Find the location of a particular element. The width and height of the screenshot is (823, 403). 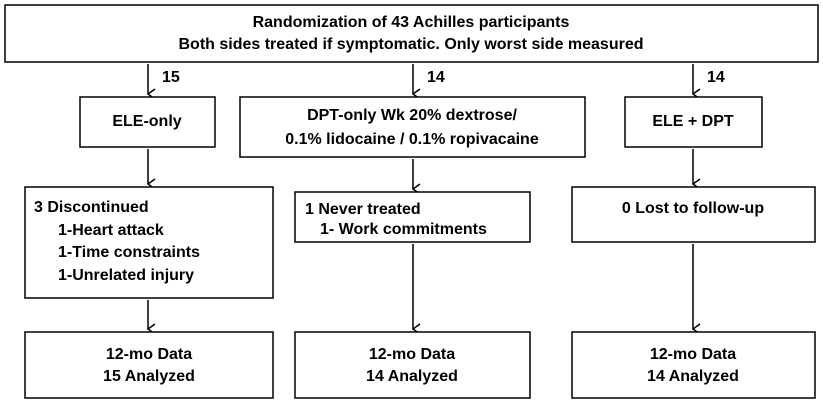

group-label: 0.1% lidocaine / 0.1% ropivacaine is located at coordinates (412, 139).